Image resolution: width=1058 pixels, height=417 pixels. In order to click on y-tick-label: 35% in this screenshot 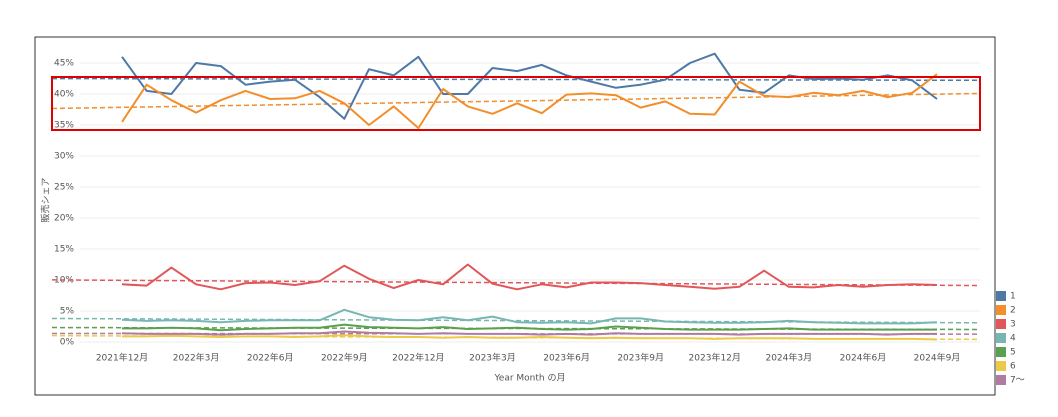, I will do `click(64, 126)`.